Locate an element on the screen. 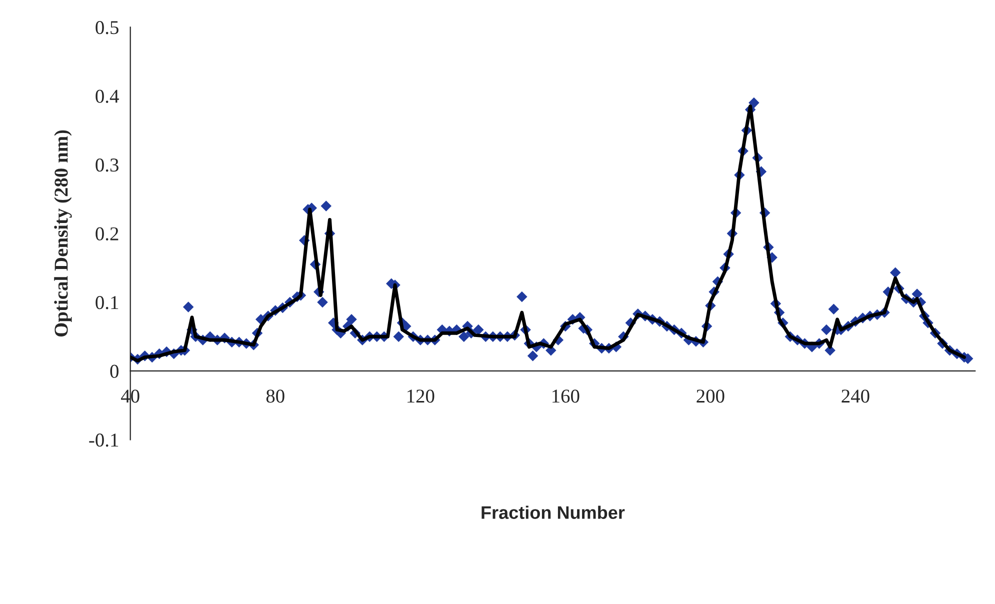 The width and height of the screenshot is (995, 604). y-tick-label: 0.2 is located at coordinates (107, 233).